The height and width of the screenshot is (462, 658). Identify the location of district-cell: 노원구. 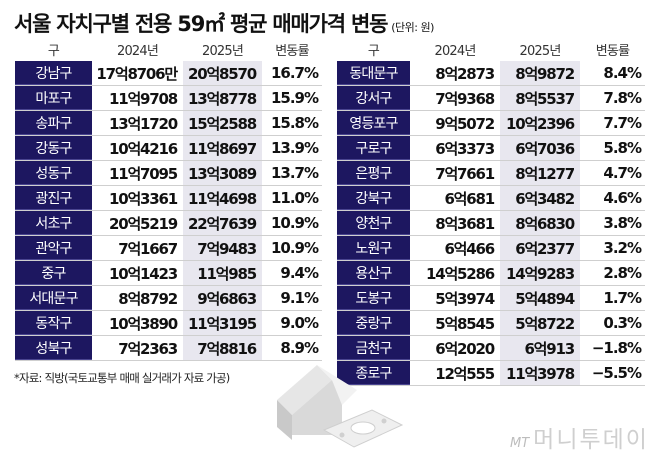
(373, 248).